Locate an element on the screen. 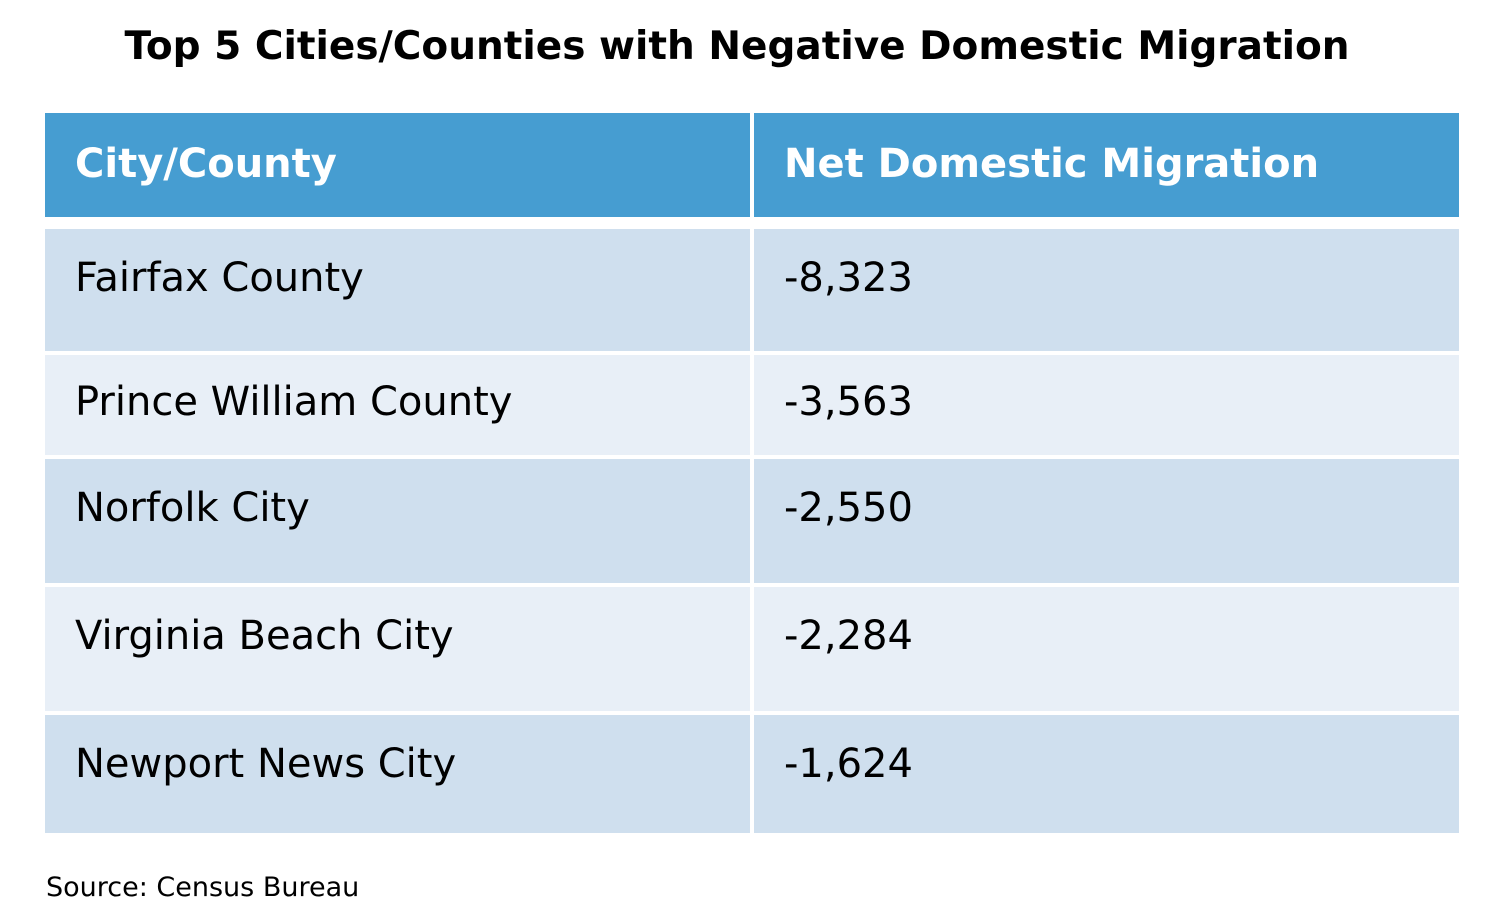  city-county-cell: Fairfax County is located at coordinates (399, 289).